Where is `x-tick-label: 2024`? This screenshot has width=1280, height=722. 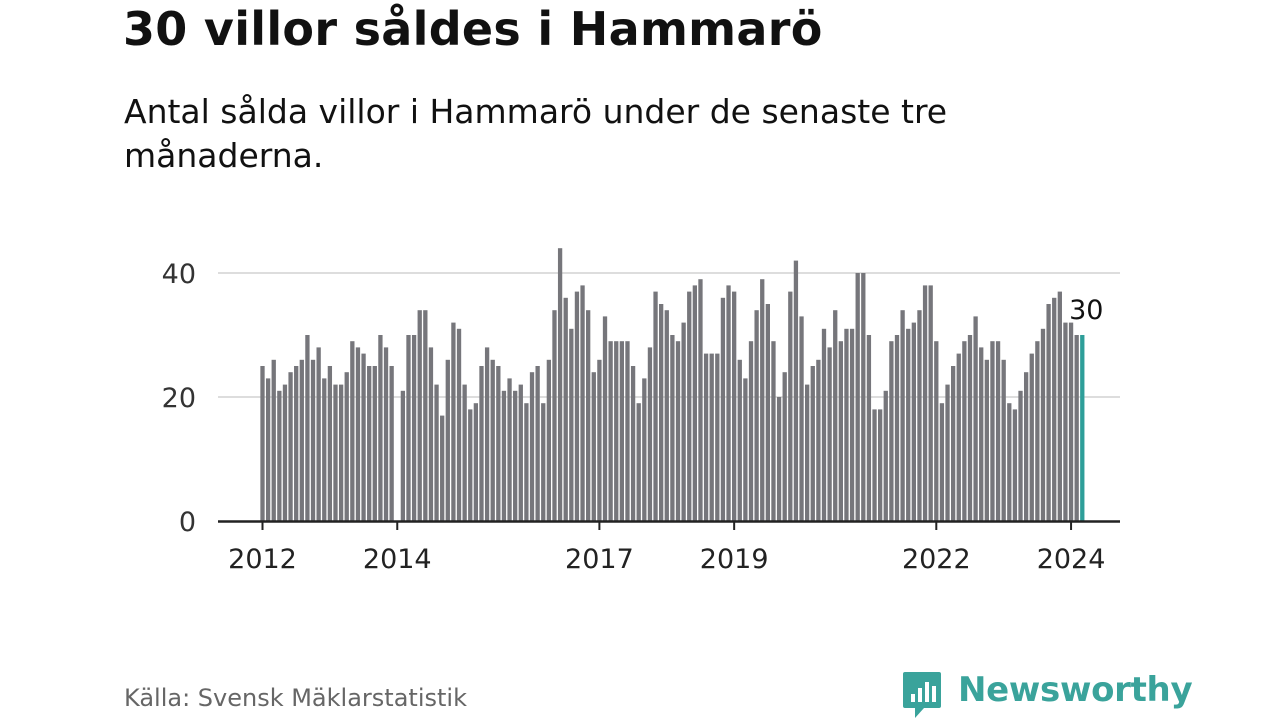 x-tick-label: 2024 is located at coordinates (1071, 559).